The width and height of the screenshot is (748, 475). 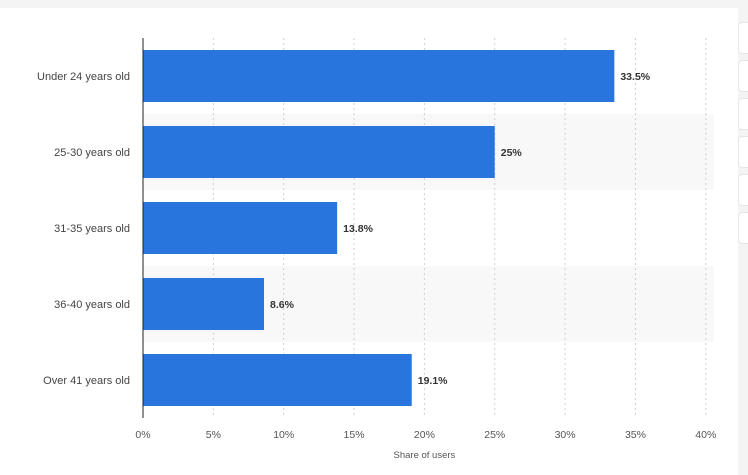 I want to click on x-tick-labels: 0% 5% 10% 15% 20% 25% 30% 35% 40%, so click(x=425, y=435).